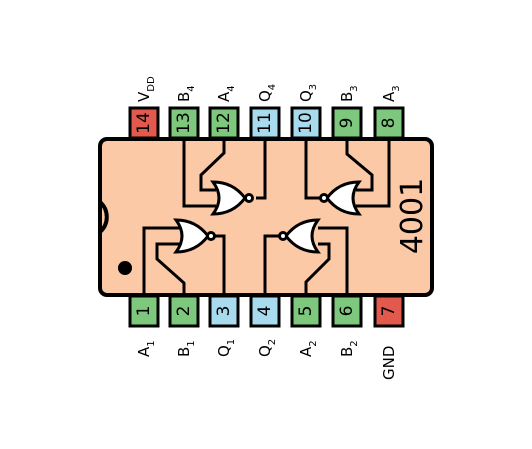 This screenshot has height=449, width=532. What do you see at coordinates (220, 265) in the screenshot?
I see `wire-gate1-to-pin3` at bounding box center [220, 265].